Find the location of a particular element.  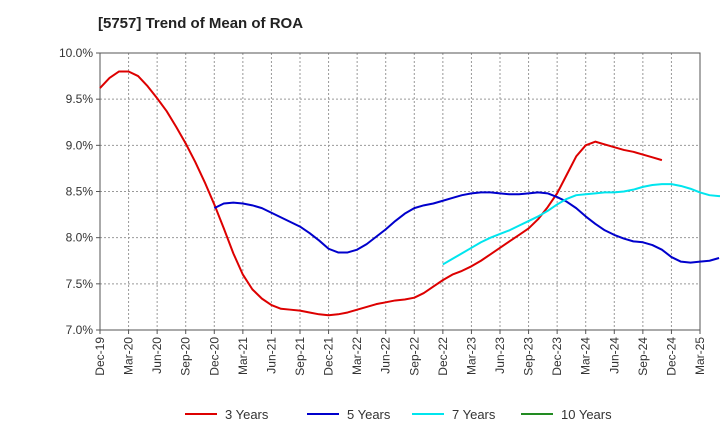

x-tick-label: Mar-23 is located at coordinates (471, 356).